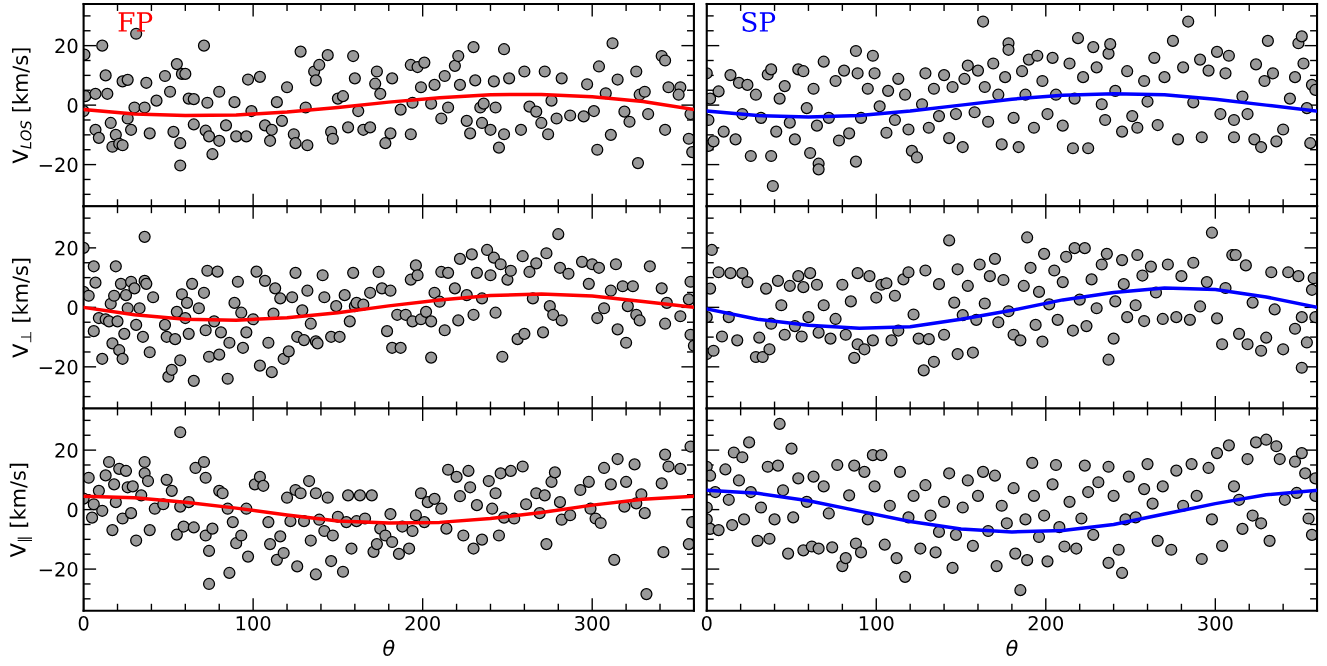 This screenshot has height=666, width=1327. Describe the element at coordinates (21, 308) in the screenshot. I see `y-axis-title: V$_{⊥}$ [km/s]` at that location.